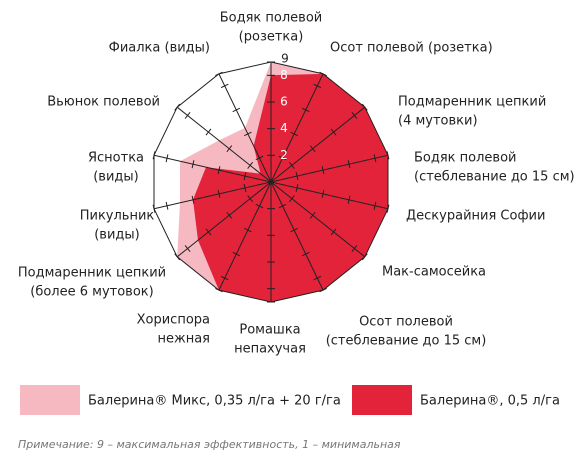 The image size is (583, 471). Describe the element at coordinates (117, 216) in the screenshot. I see `category-label: Пикульник` at that location.